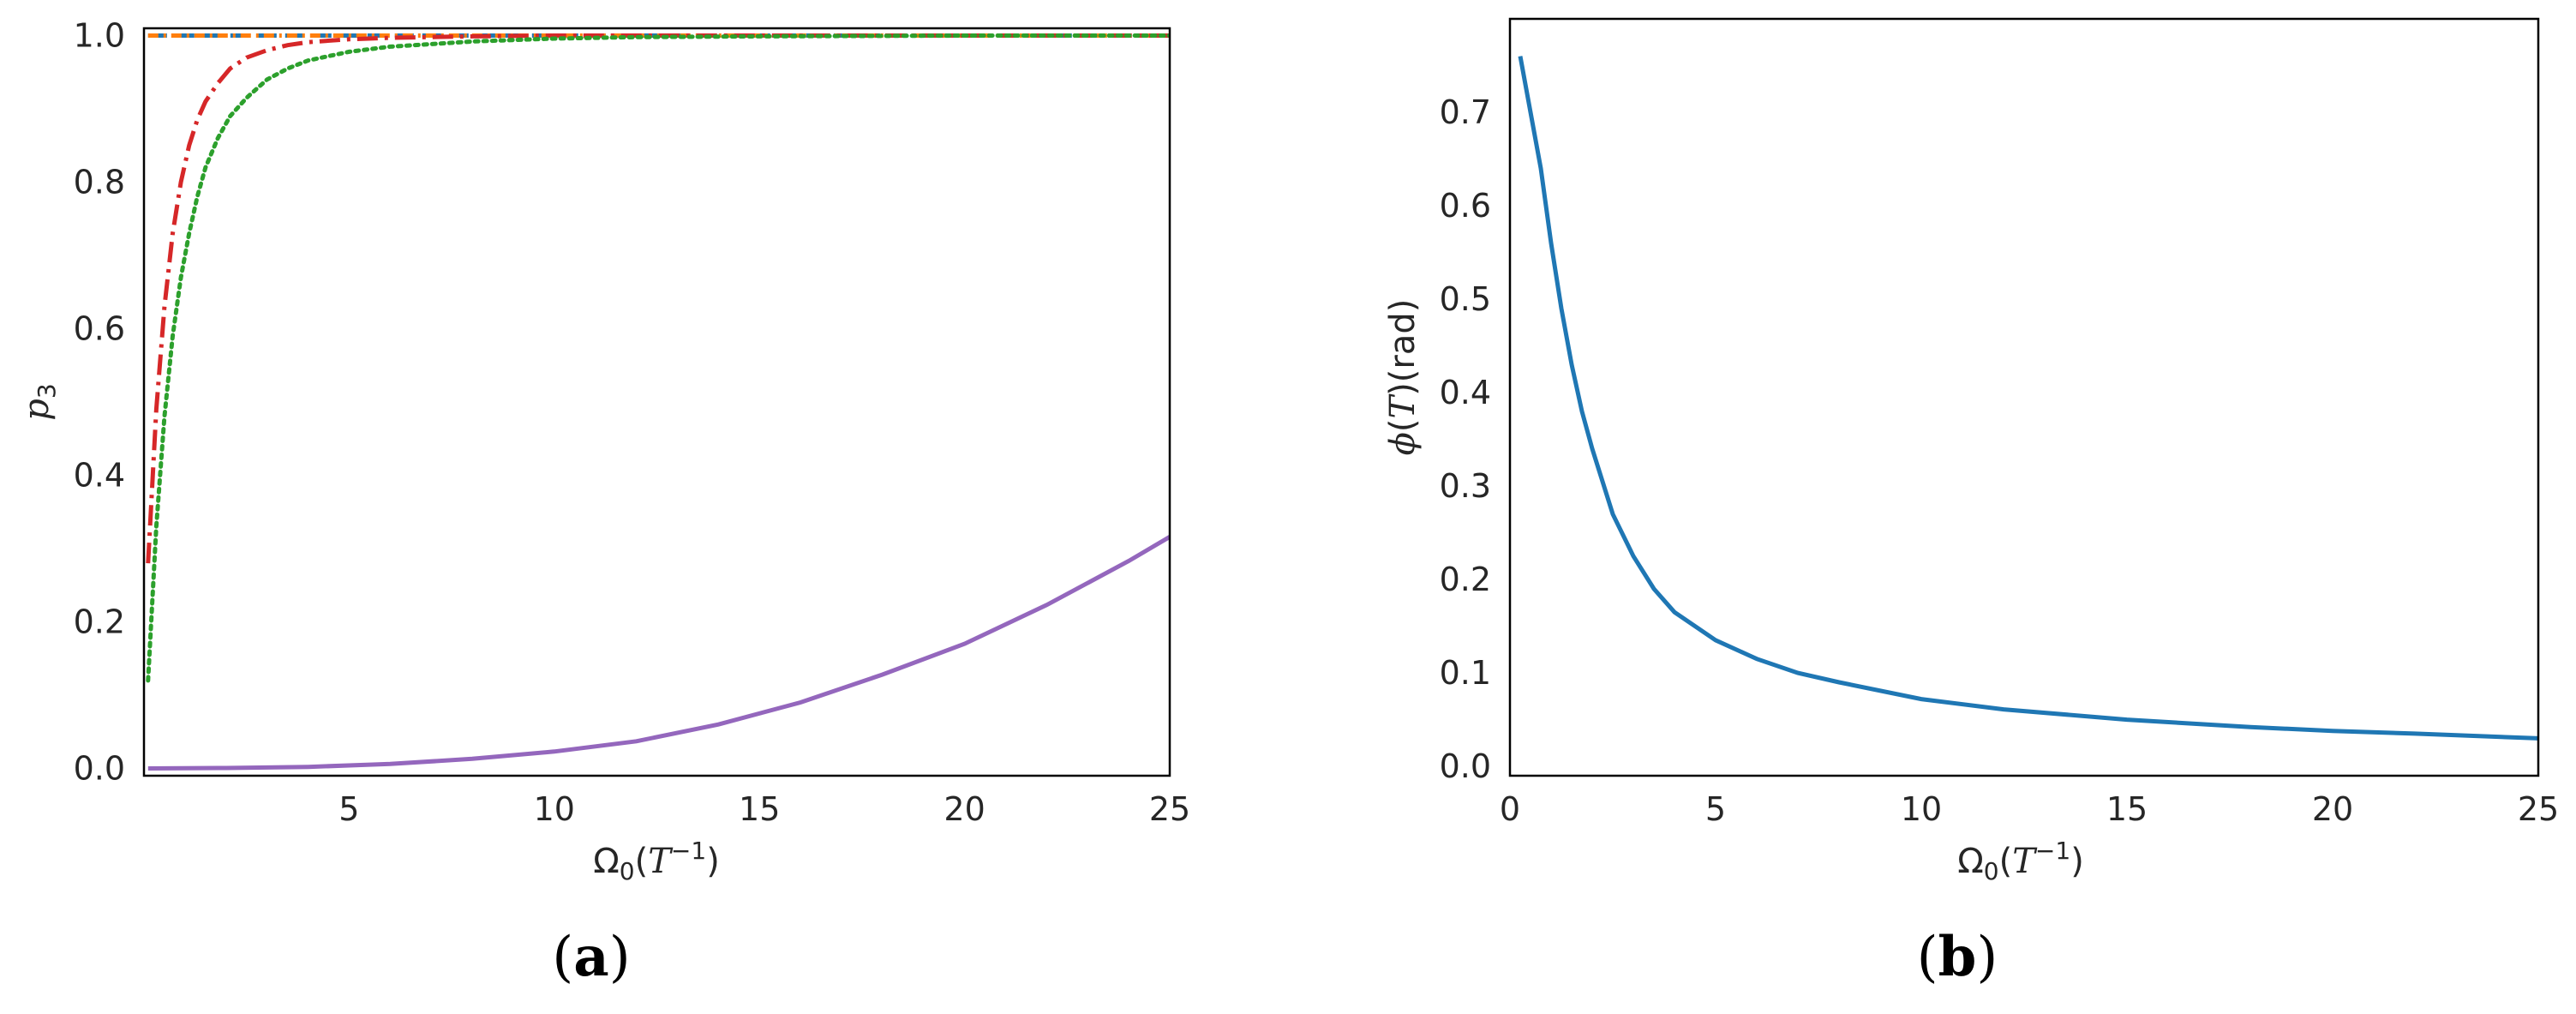 The width and height of the screenshot is (2576, 1014). Describe the element at coordinates (656, 861) in the screenshot. I see `panel-a-x-axis-label: Ω0(T−1)` at that location.